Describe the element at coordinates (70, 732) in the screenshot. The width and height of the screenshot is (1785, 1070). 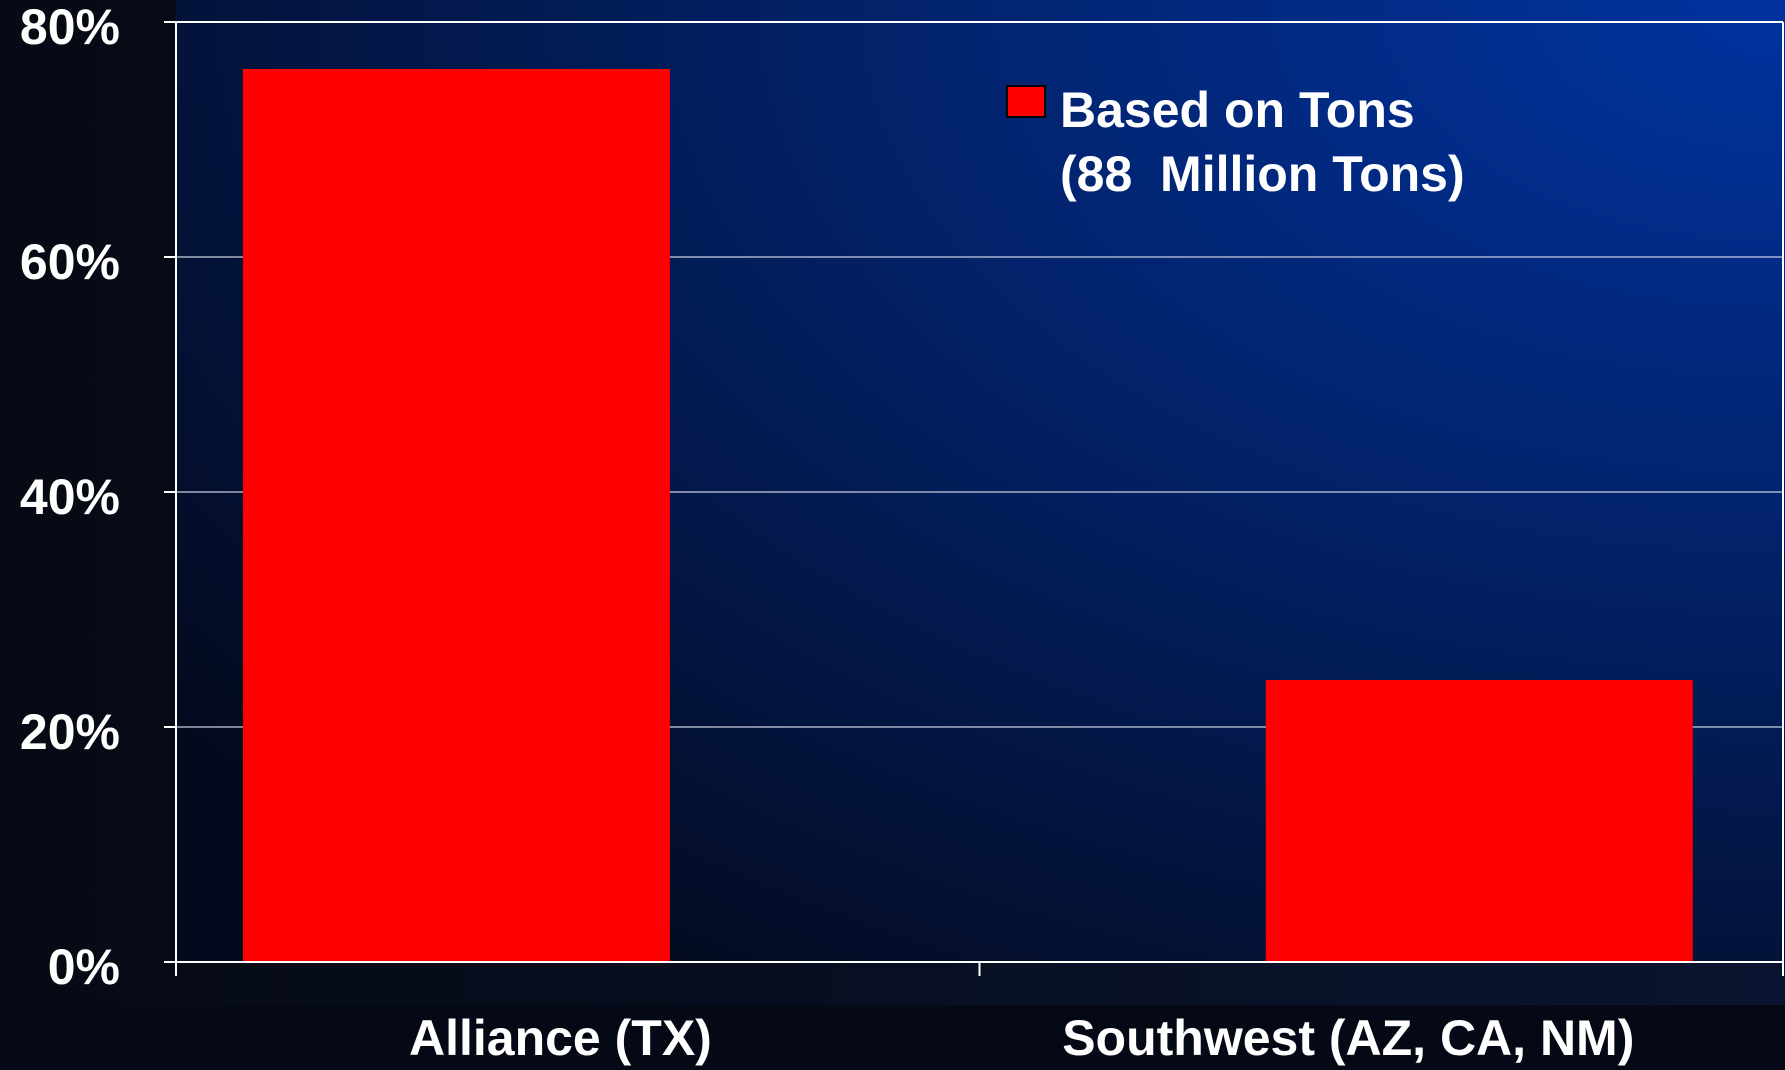
I see `y-tick-label: 20%` at that location.